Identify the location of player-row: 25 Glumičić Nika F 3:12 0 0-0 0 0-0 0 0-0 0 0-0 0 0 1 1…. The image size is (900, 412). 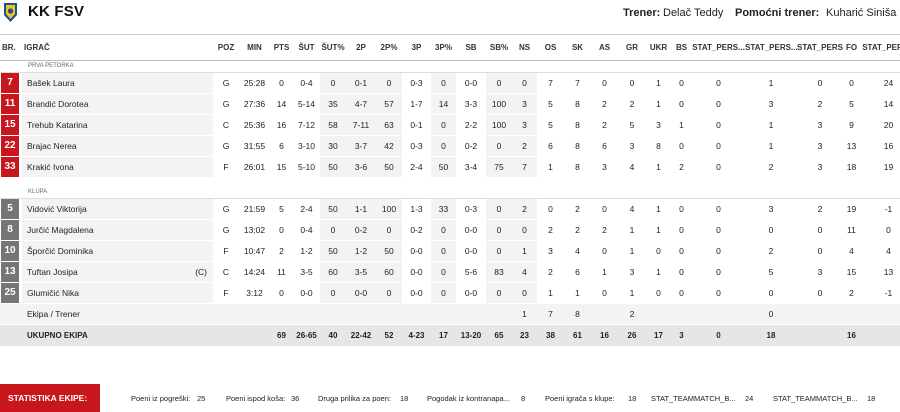
(450, 293).